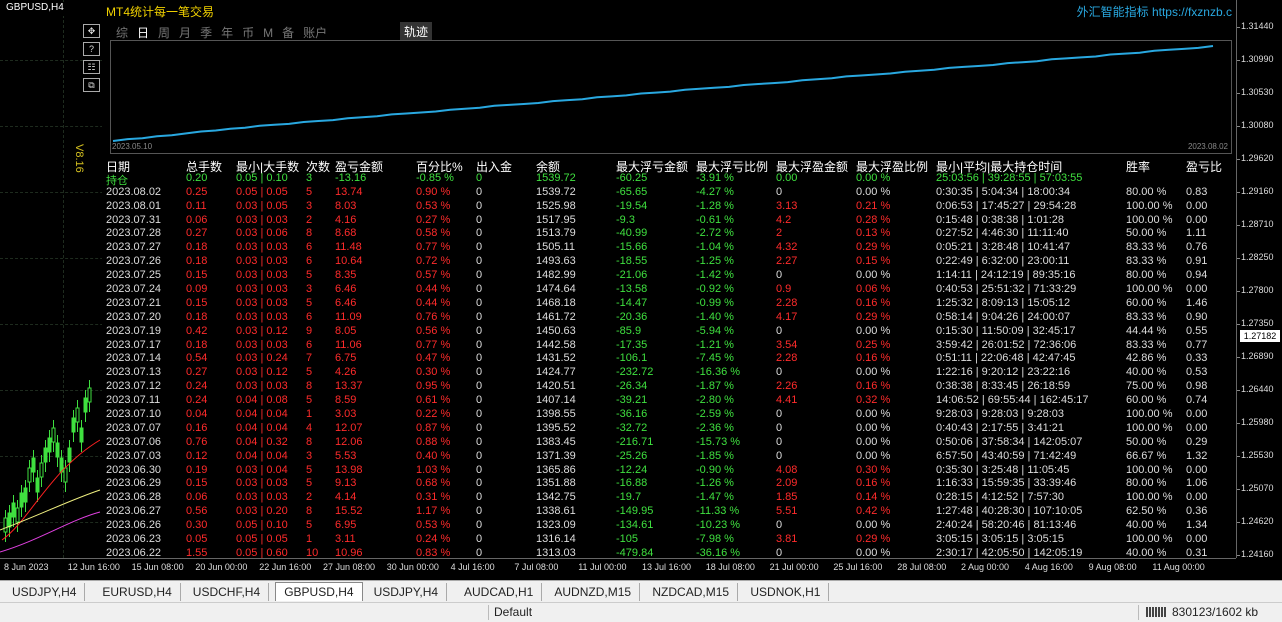 This screenshot has width=1282, height=622. I want to click on cell: 6:57:50 | 43:40:59 | 71:42:49, so click(1006, 455).